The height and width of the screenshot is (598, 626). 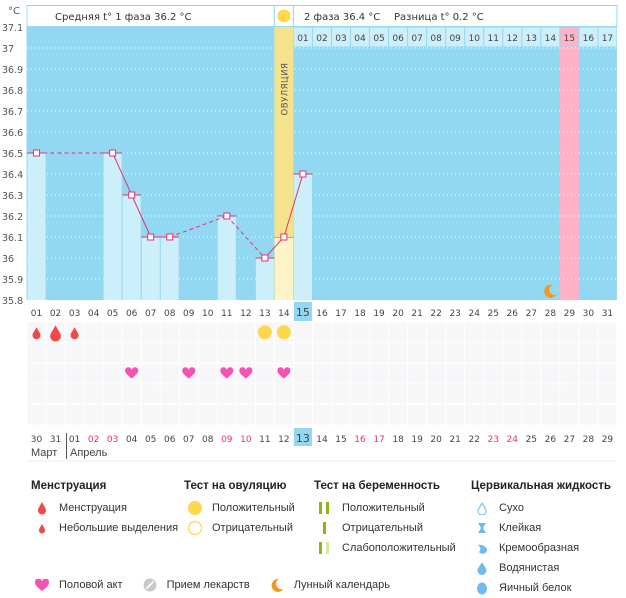 I want to click on phase2-day-label: 14, so click(x=551, y=39).